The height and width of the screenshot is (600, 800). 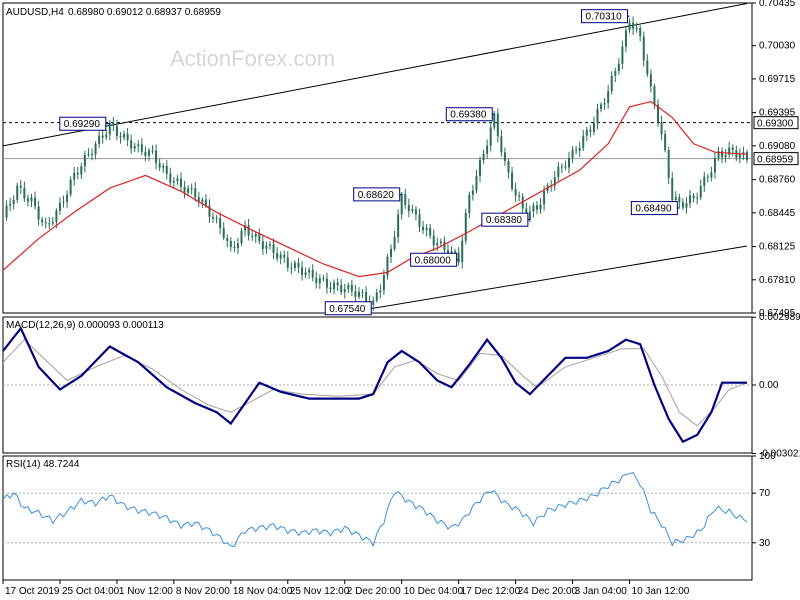 I want to click on rsi-title: RSI(14) 48.7244, so click(x=43, y=464).